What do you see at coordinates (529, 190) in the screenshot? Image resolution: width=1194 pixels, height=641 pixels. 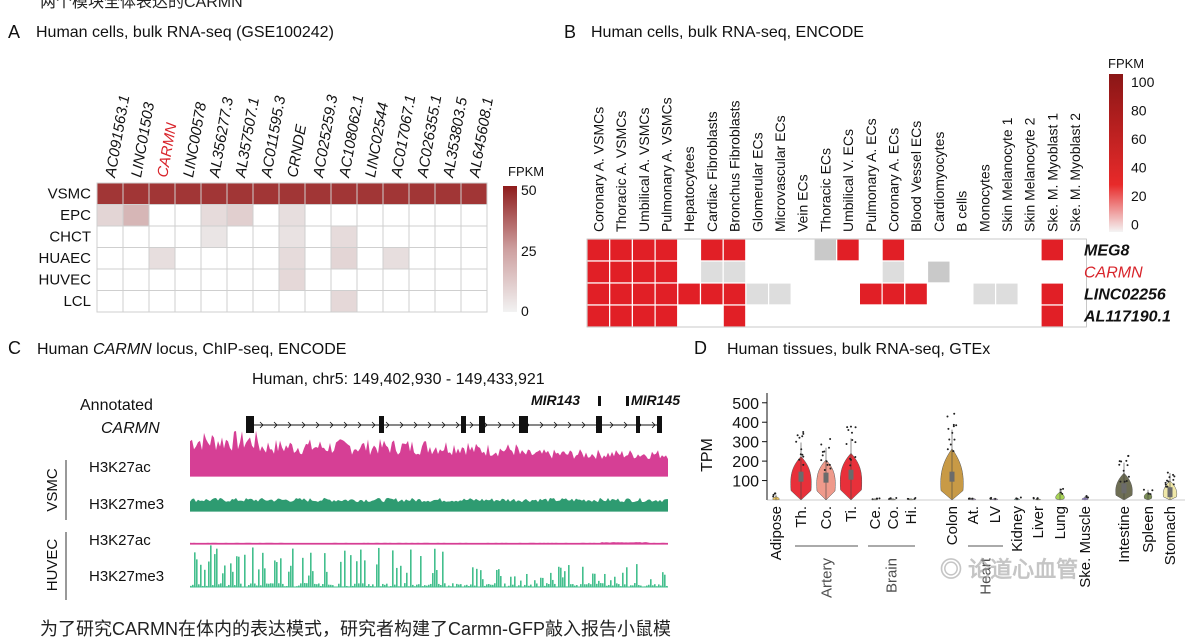 I see `legend-tick-a: 50` at bounding box center [529, 190].